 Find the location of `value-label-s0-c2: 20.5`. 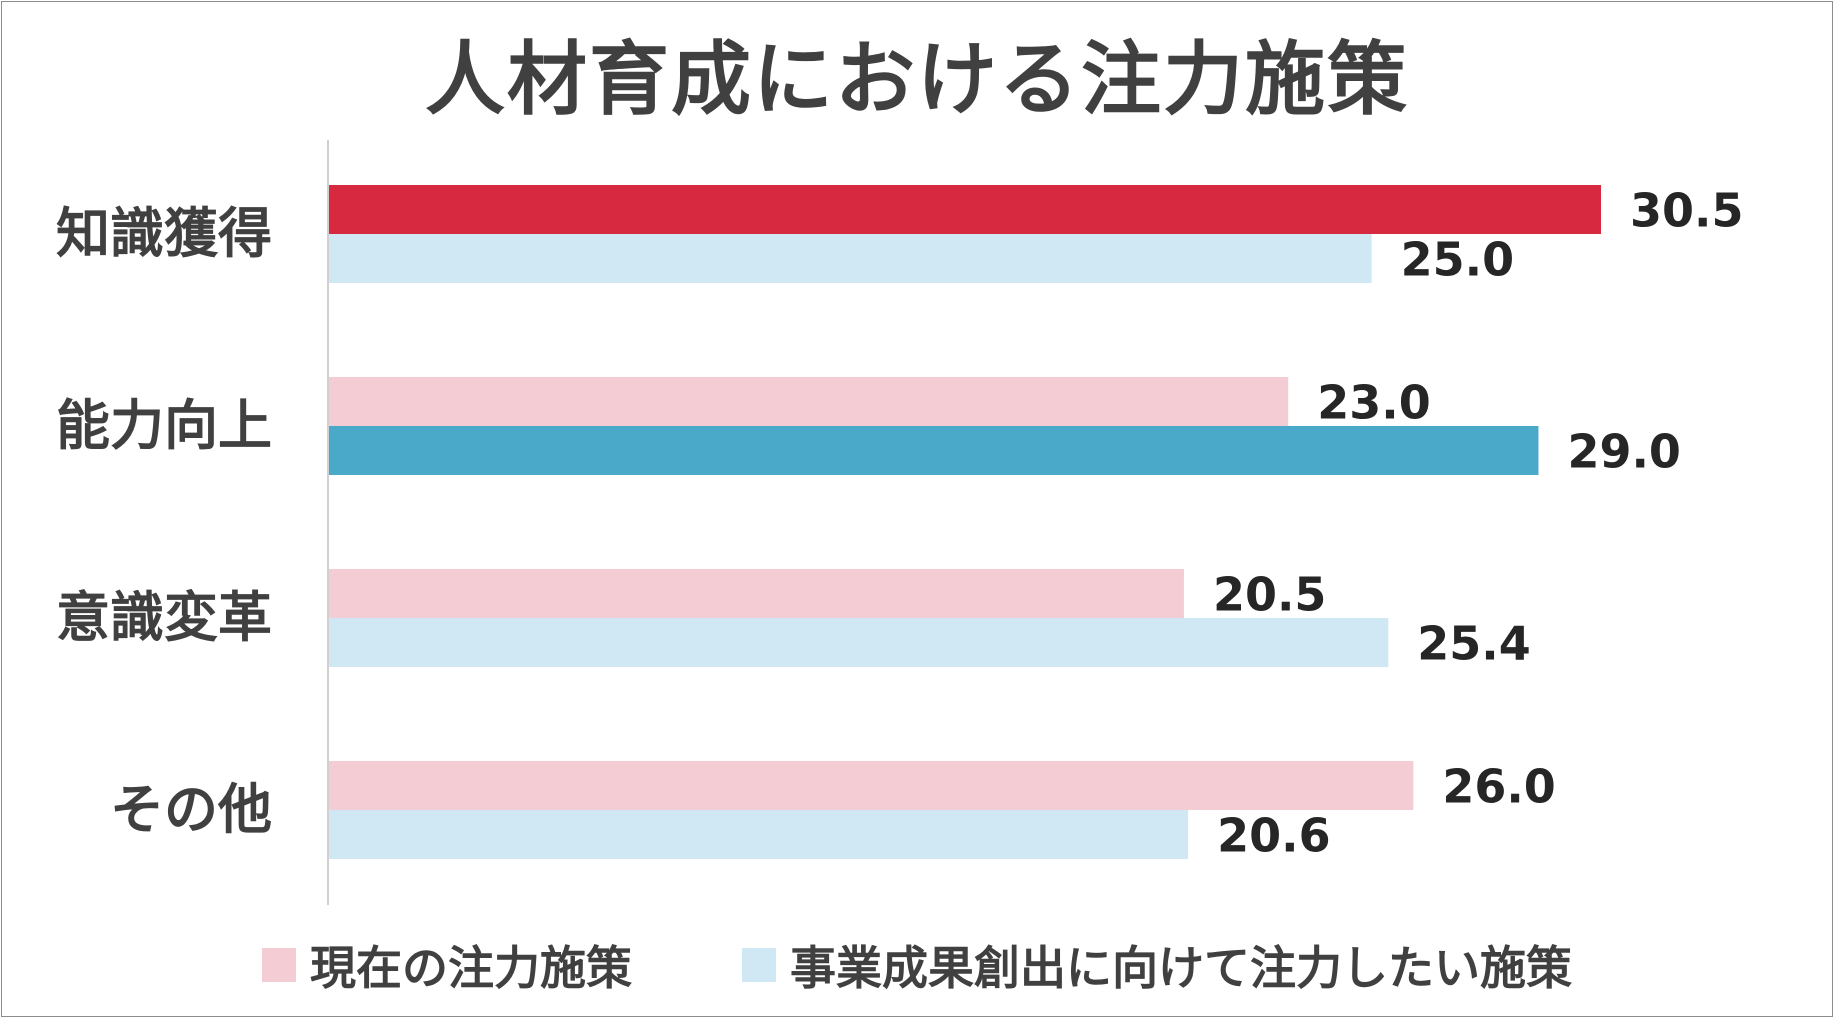

value-label-s0-c2: 20.5 is located at coordinates (1270, 595).